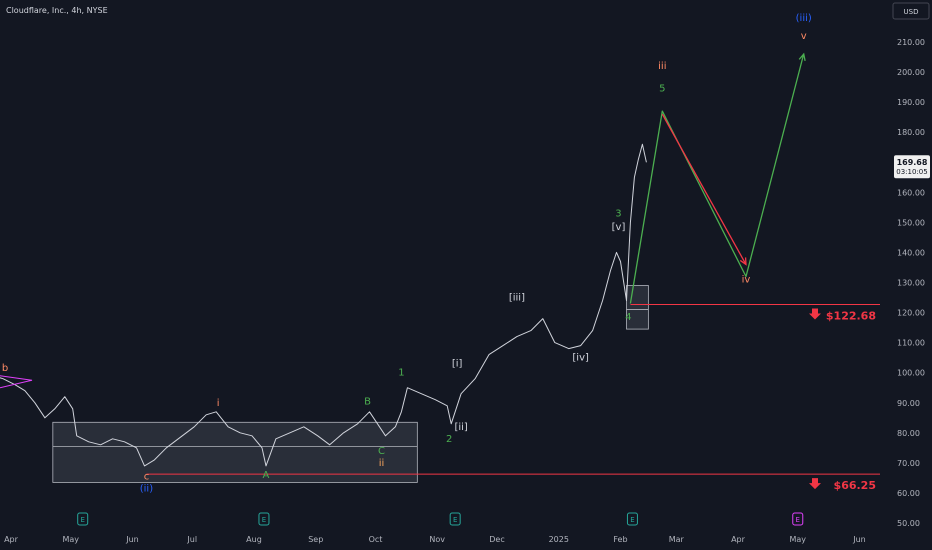  I want to click on y-tick-label: 120.00, so click(911, 313).